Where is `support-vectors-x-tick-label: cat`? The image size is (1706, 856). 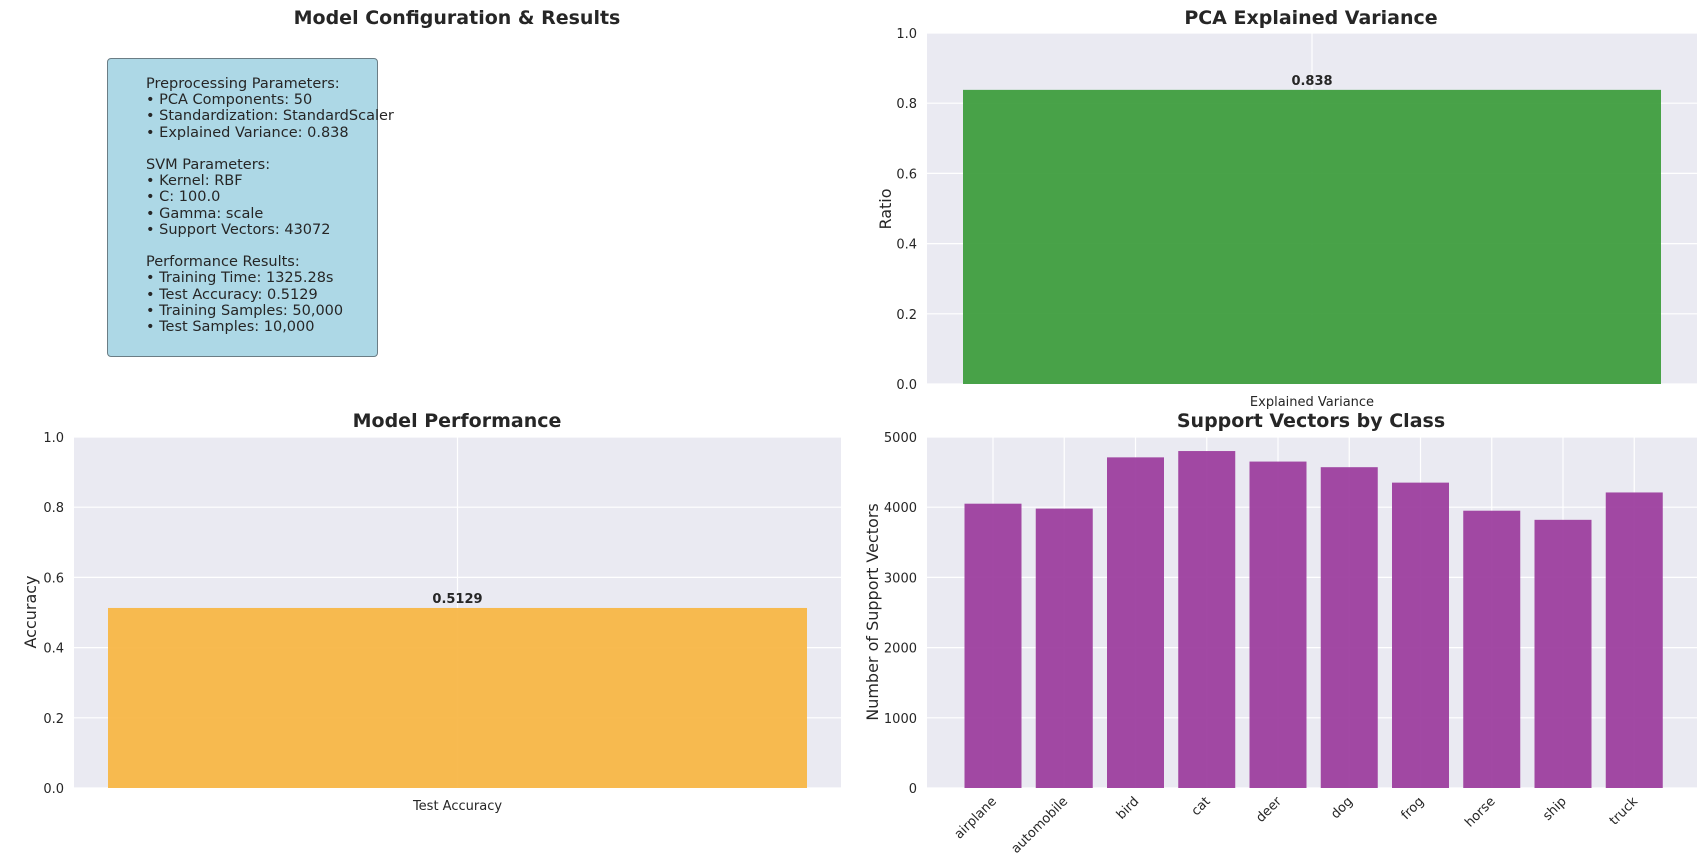 support-vectors-x-tick-label: cat is located at coordinates (1201, 806).